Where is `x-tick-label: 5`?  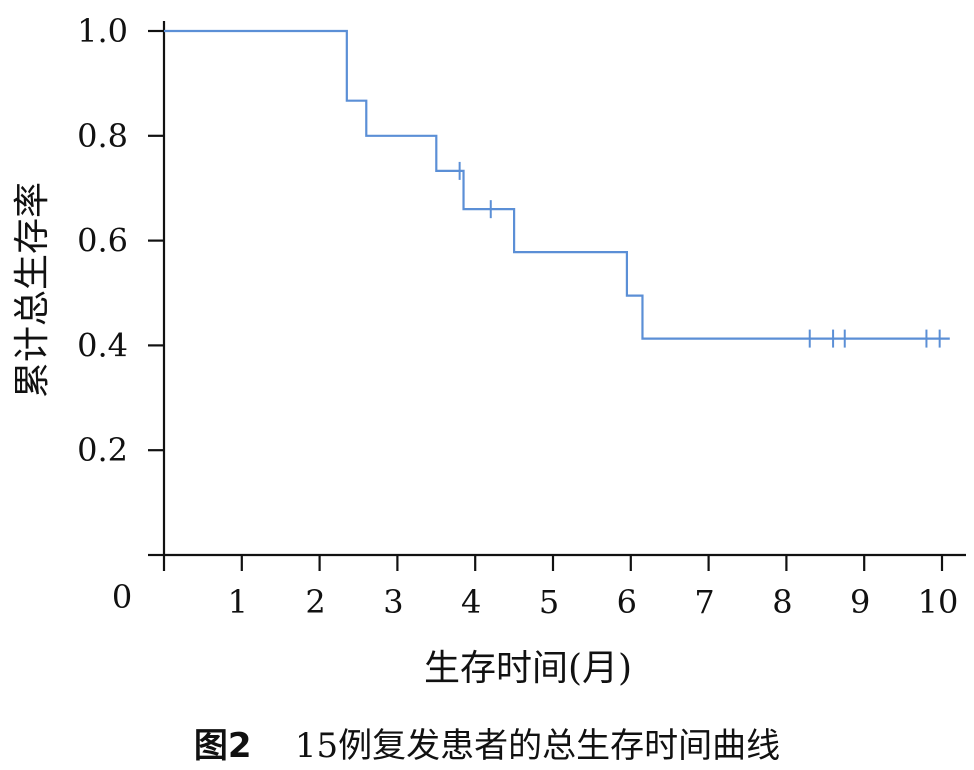 x-tick-label: 5 is located at coordinates (549, 602).